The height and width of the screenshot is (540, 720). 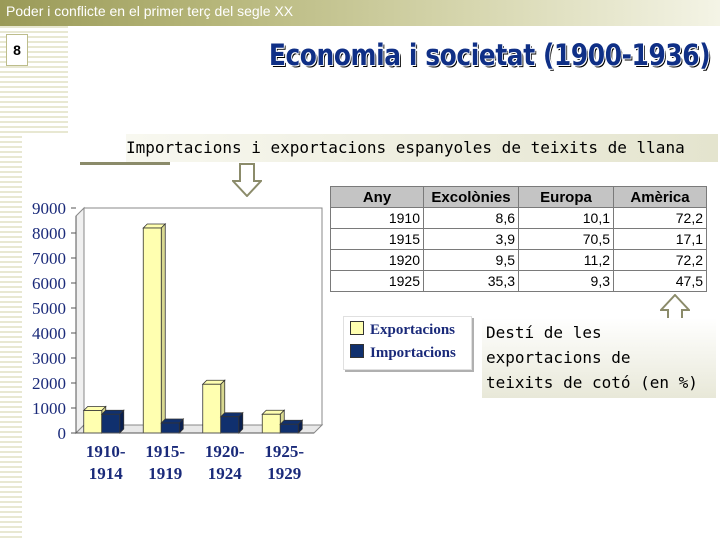 What do you see at coordinates (566, 281) in the screenshot?
I see `table-cell: 9,3` at bounding box center [566, 281].